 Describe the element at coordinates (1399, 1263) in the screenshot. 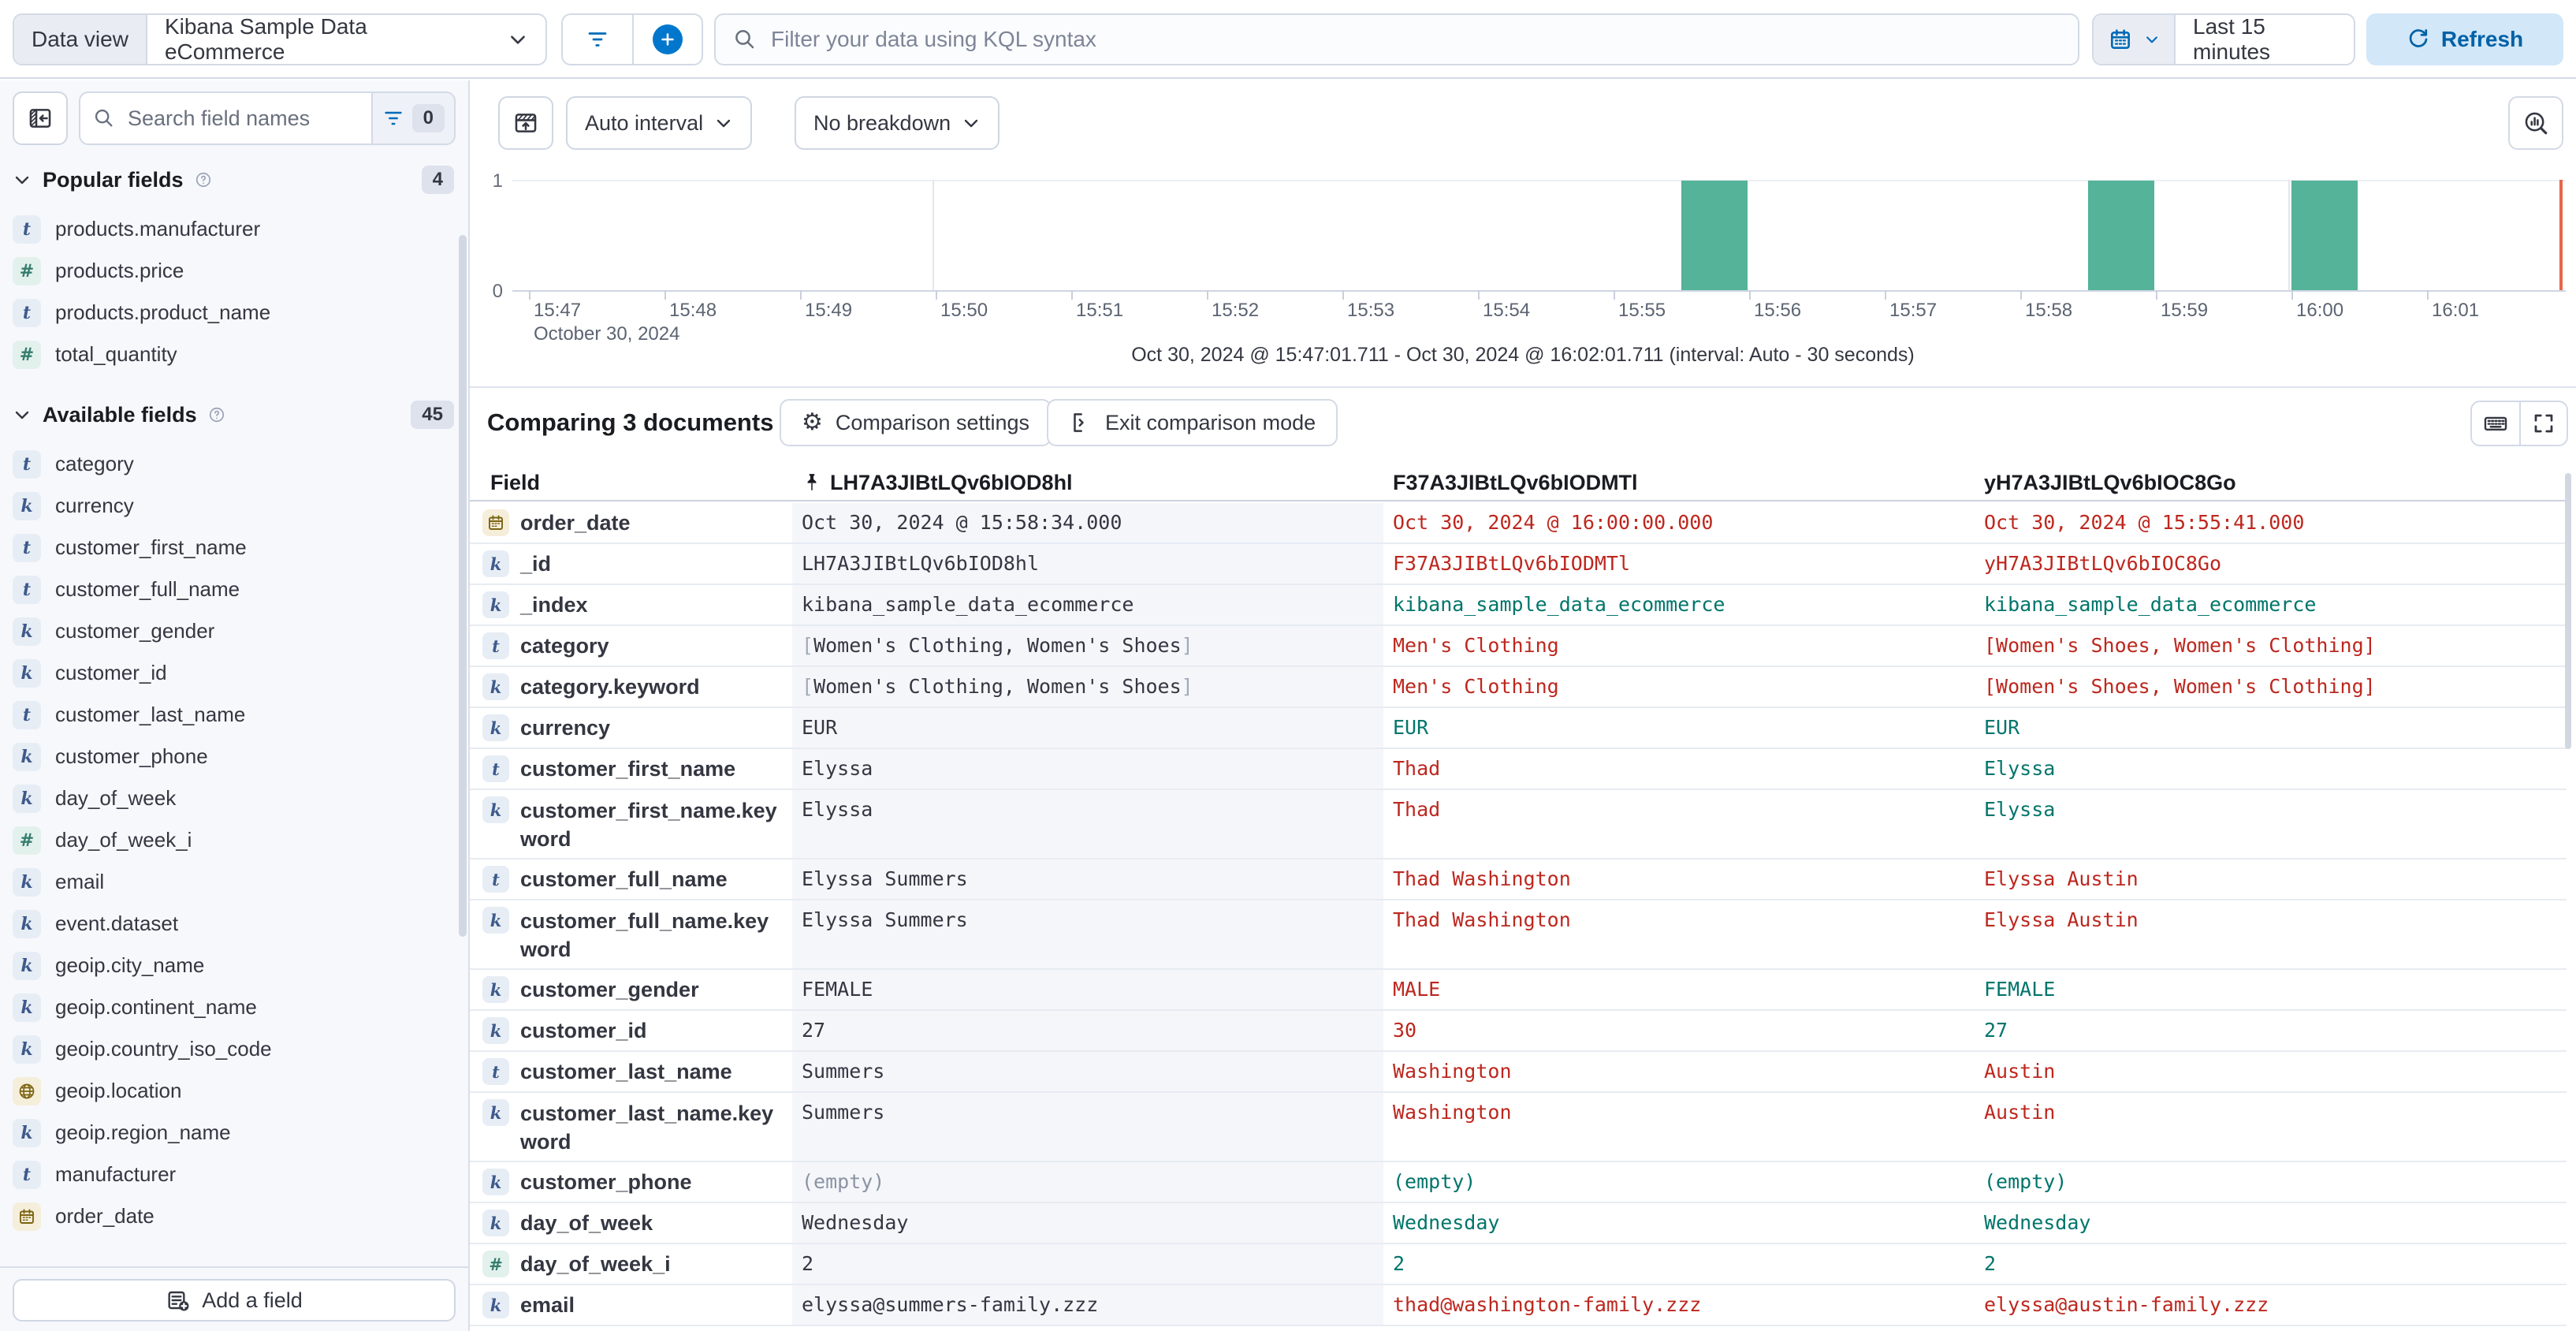

I see `cell-value: 2` at that location.